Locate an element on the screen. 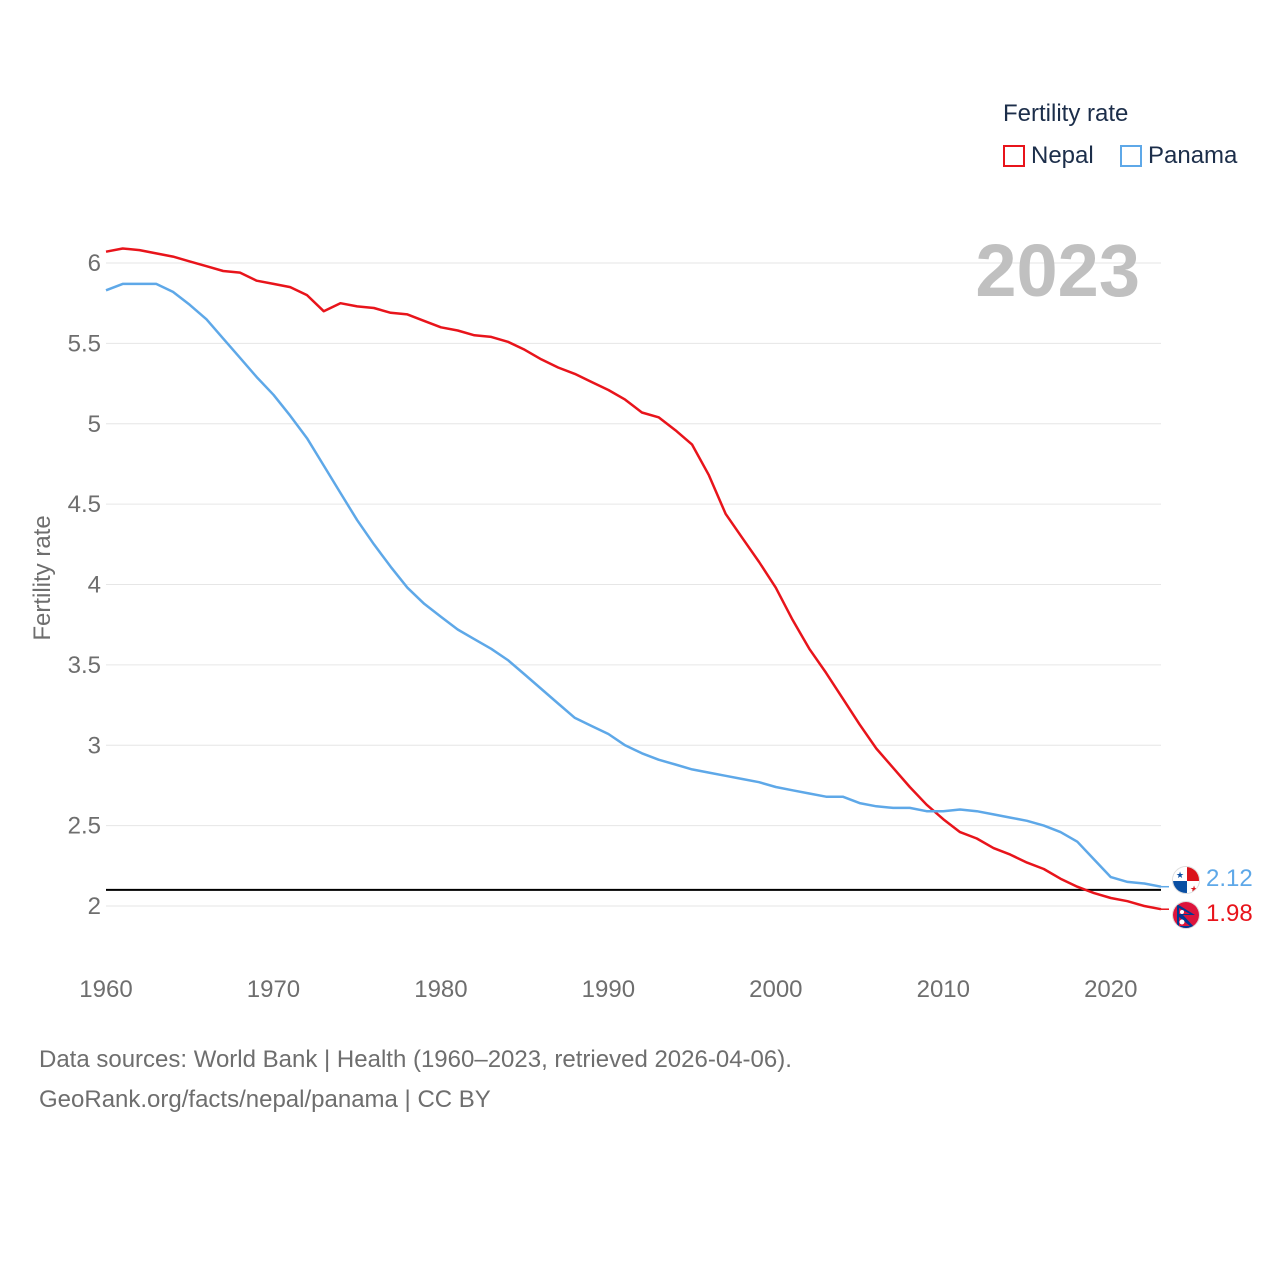  legend-swatch-panama is located at coordinates (1131, 156).